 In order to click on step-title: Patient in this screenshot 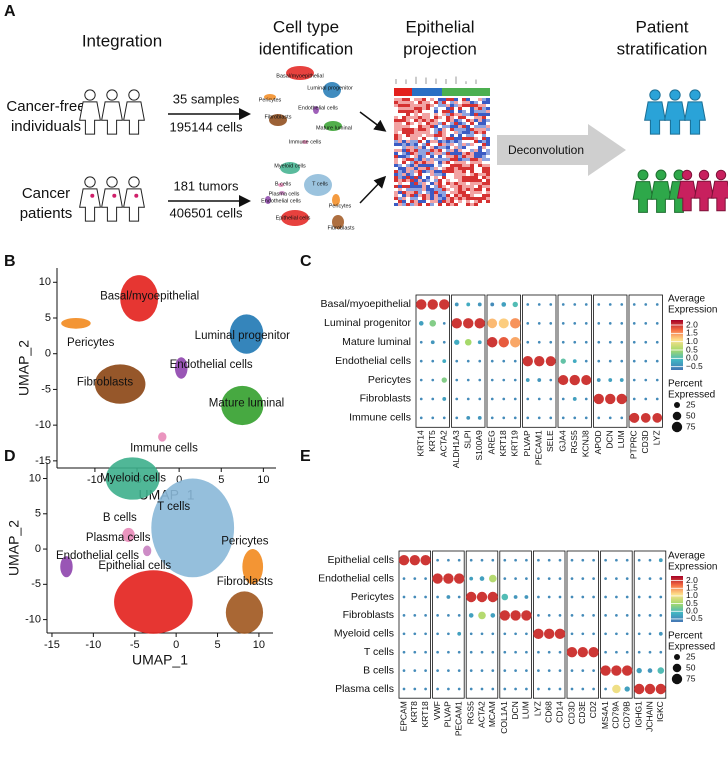, I will do `click(662, 26)`.